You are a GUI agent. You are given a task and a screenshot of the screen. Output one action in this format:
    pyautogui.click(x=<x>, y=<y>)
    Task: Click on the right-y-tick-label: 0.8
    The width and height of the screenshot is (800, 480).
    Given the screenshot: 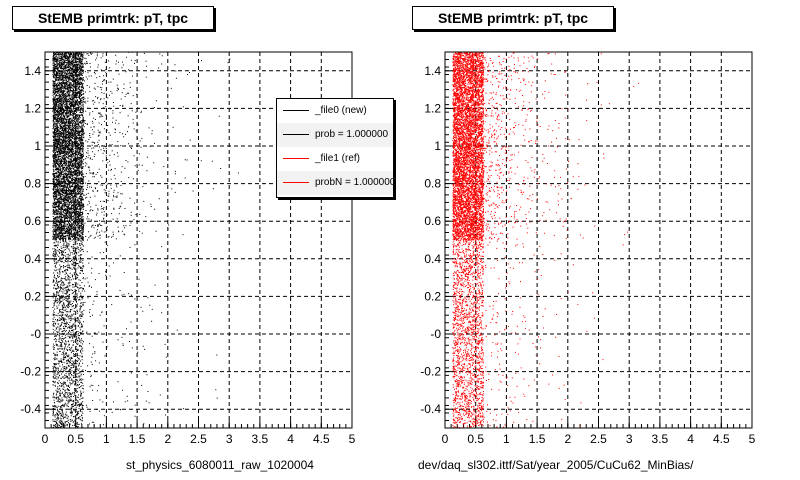 What is the action you would take?
    pyautogui.click(x=432, y=184)
    